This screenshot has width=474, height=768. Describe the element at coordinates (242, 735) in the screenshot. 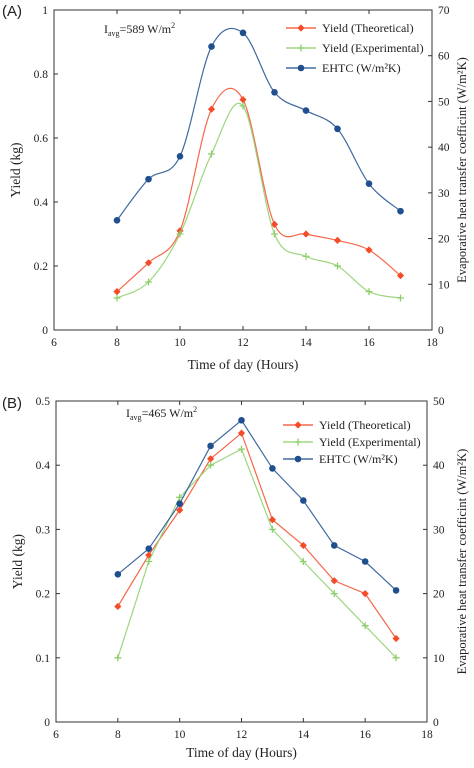

I see `x-tick-label: 12` at that location.